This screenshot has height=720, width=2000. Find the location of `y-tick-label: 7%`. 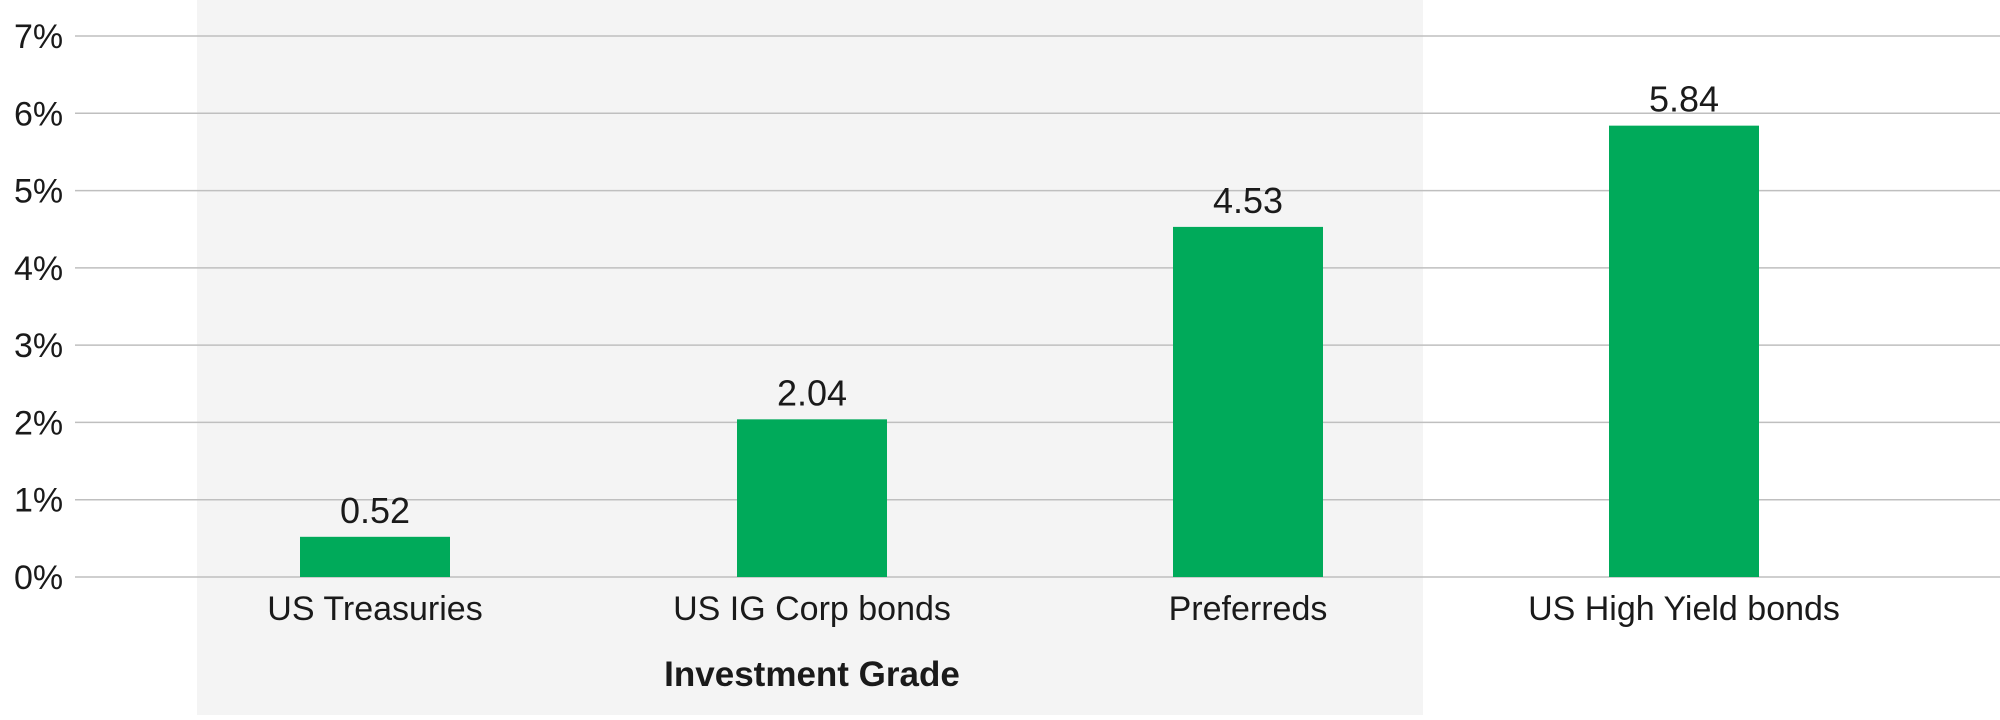

y-tick-label: 7% is located at coordinates (38, 37).